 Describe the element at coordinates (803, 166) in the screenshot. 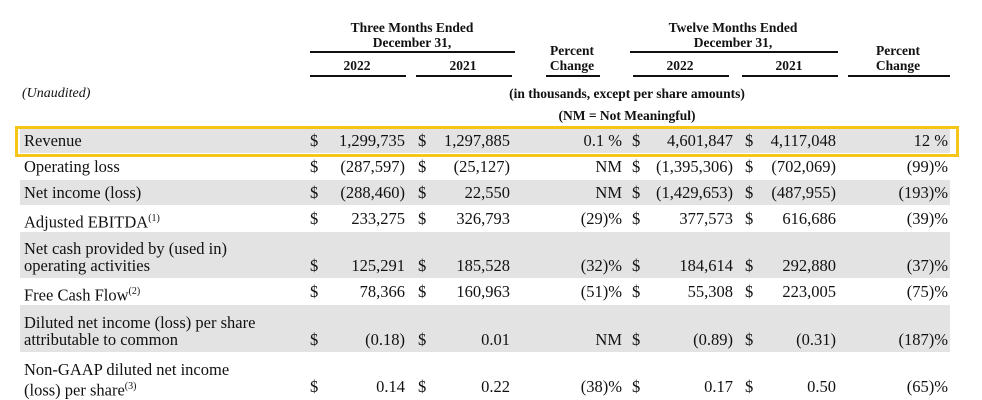

I see `amount: (702,069)` at that location.